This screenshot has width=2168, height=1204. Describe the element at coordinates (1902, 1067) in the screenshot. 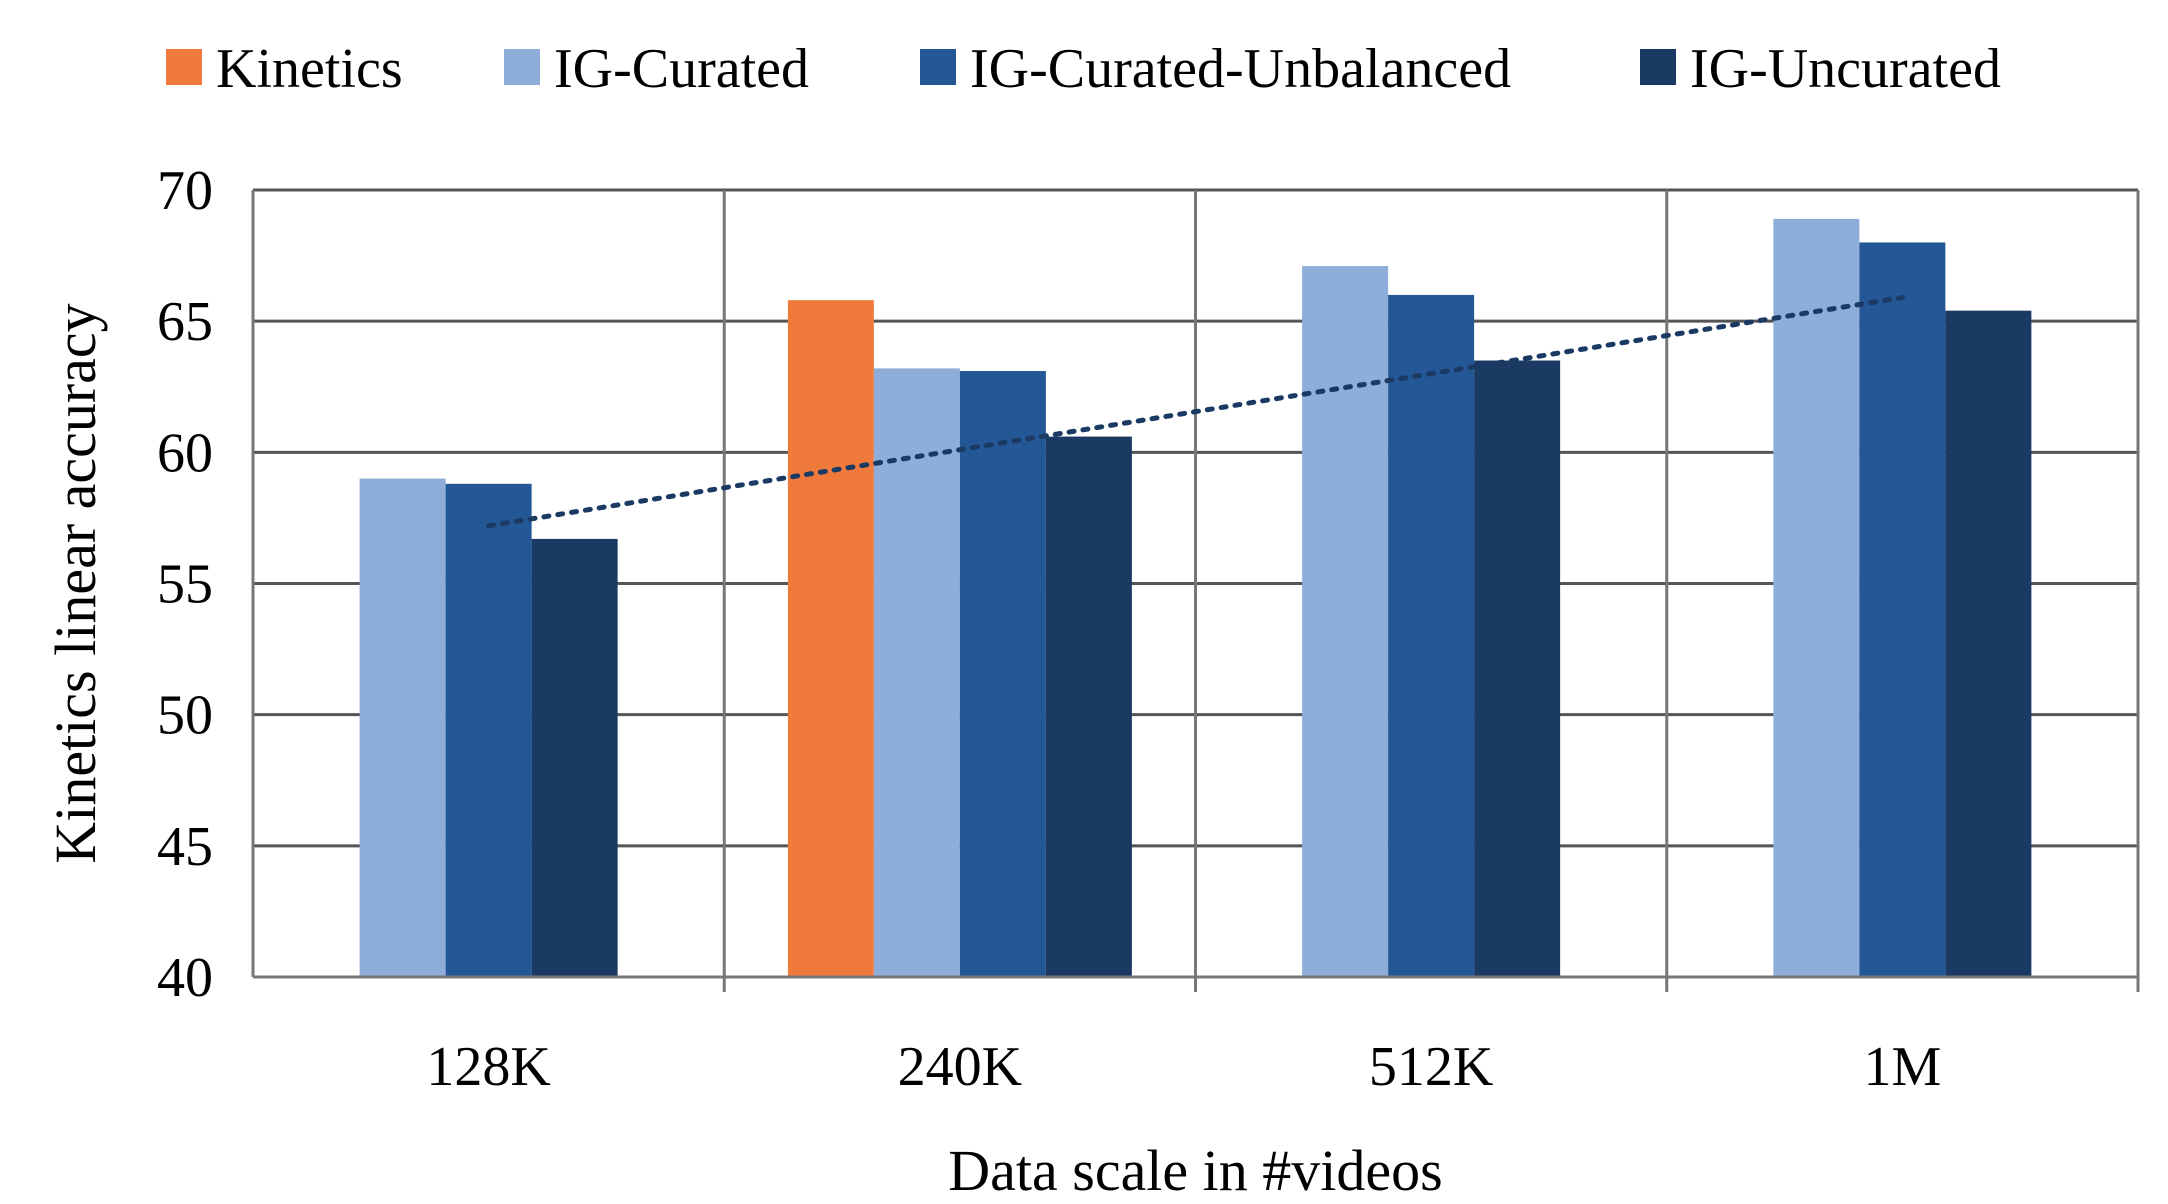

I see `x-tick-label: 1M` at that location.